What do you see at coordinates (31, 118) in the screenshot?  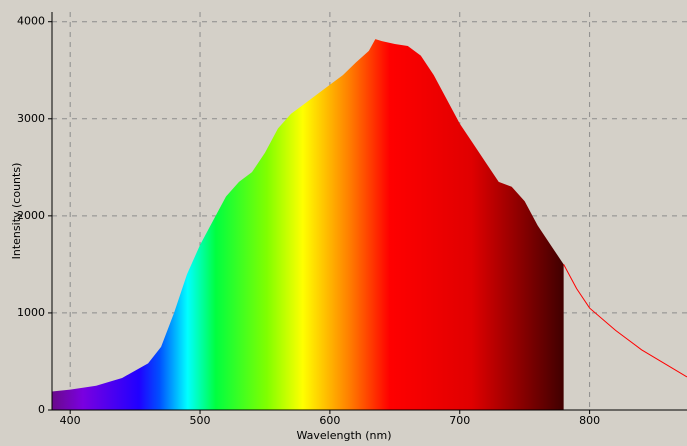 I see `y-tick-label: 3000` at bounding box center [31, 118].